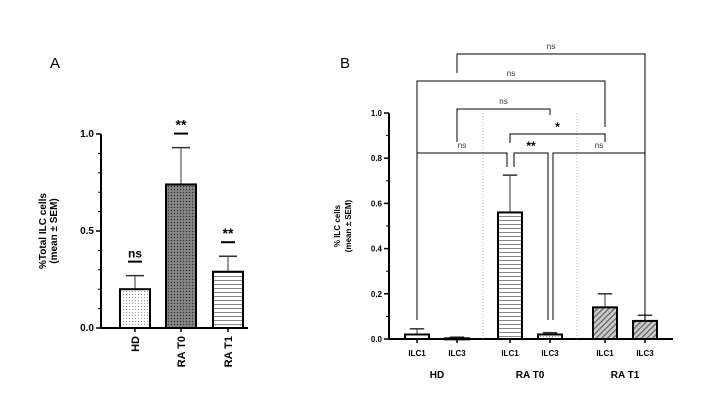  What do you see at coordinates (43, 231) in the screenshot?
I see `y-axis-label: %Total ILC cells` at bounding box center [43, 231].